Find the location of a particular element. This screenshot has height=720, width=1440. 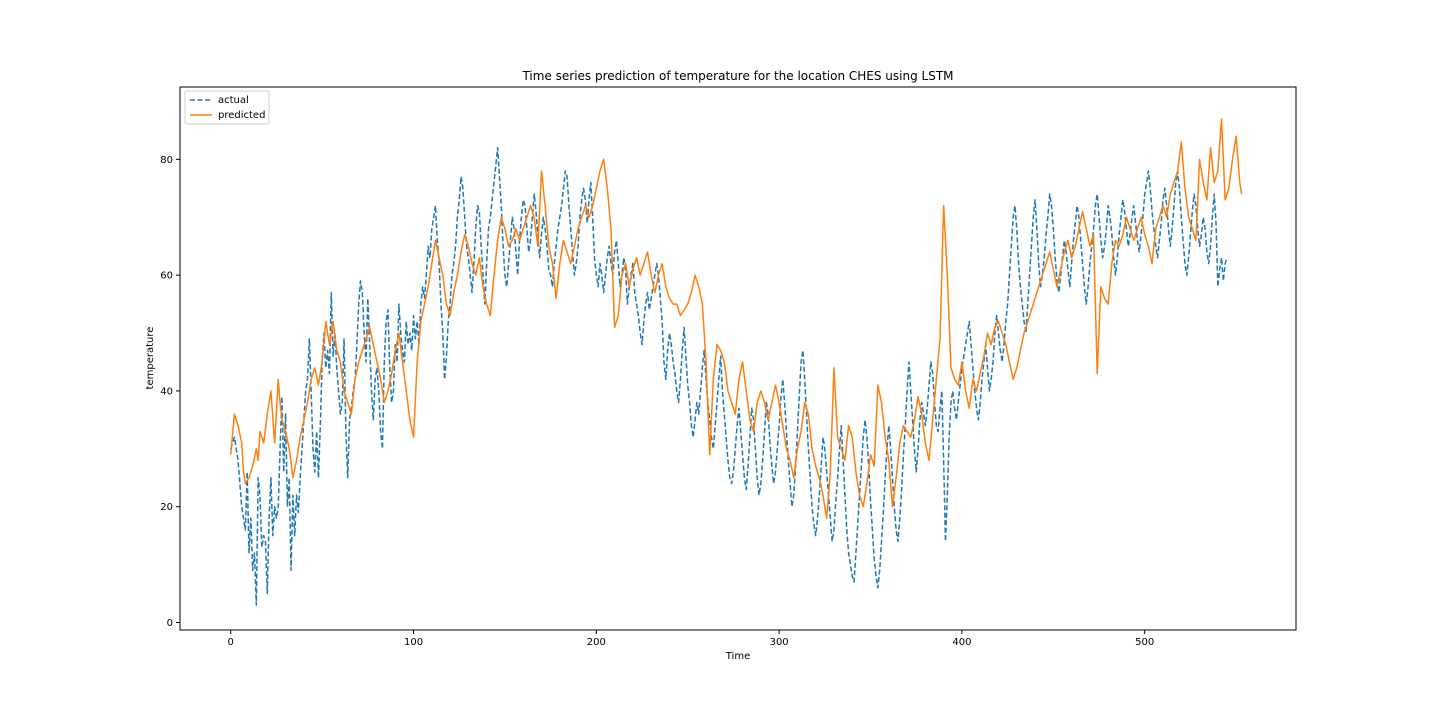

x-tick-label: 100 is located at coordinates (413, 642).